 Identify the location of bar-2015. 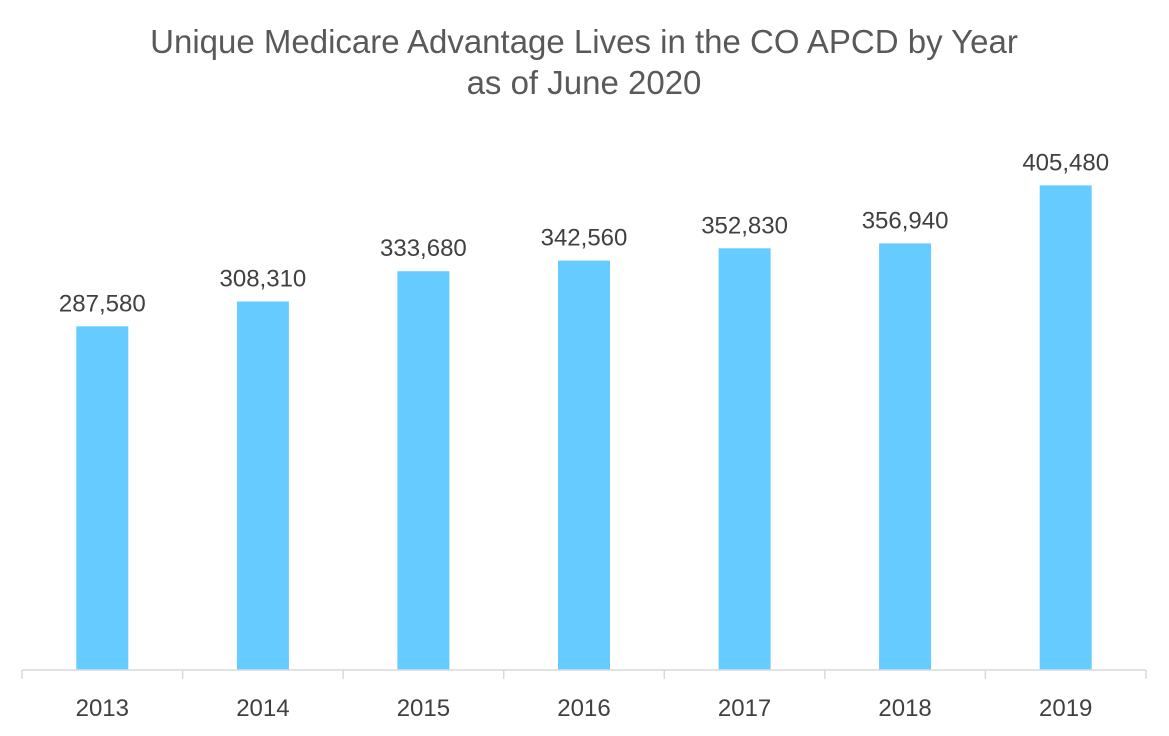
(423, 470).